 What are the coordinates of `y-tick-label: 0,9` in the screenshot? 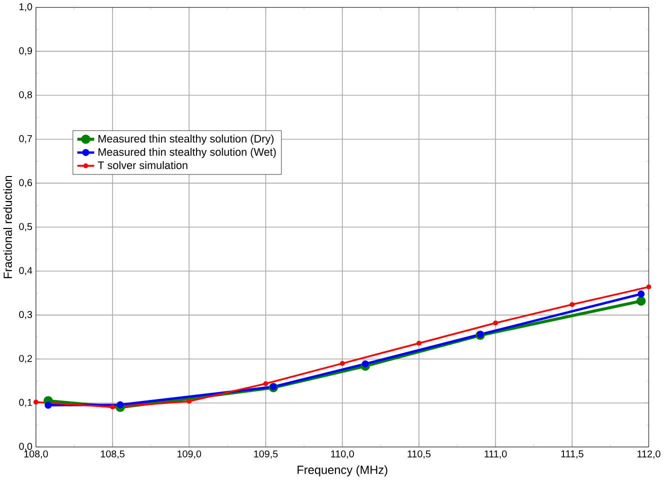 It's located at (25, 51).